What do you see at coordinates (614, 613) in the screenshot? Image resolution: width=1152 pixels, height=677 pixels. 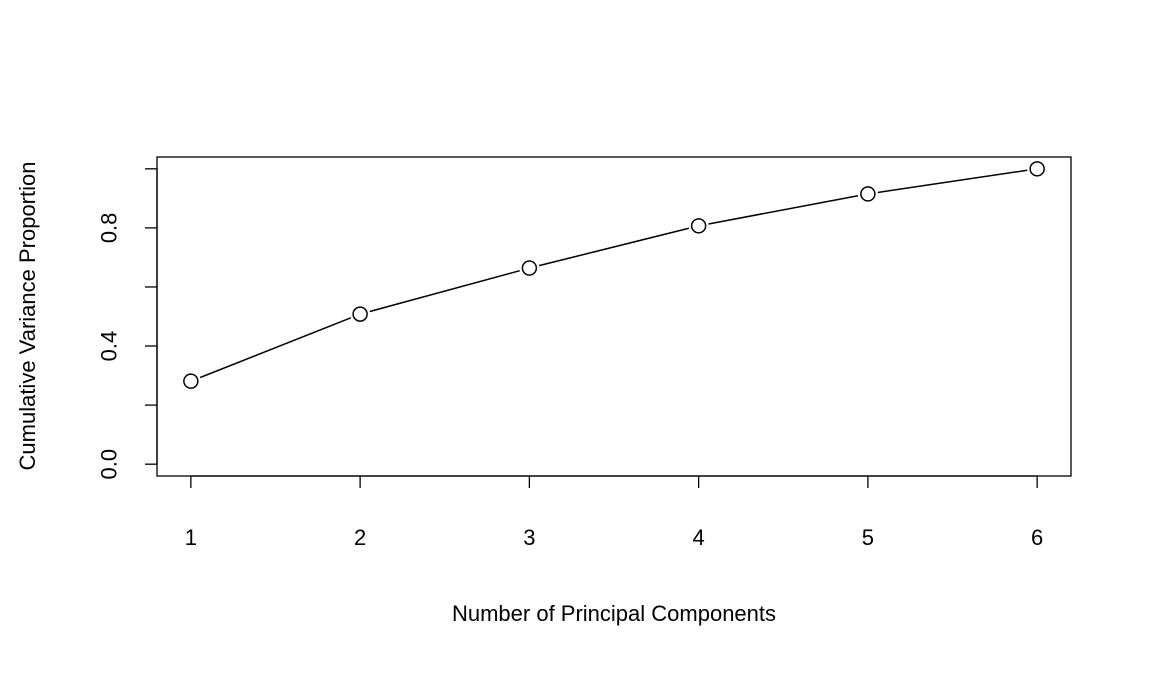 I see `x-axis-label: Number of Principal Components` at bounding box center [614, 613].